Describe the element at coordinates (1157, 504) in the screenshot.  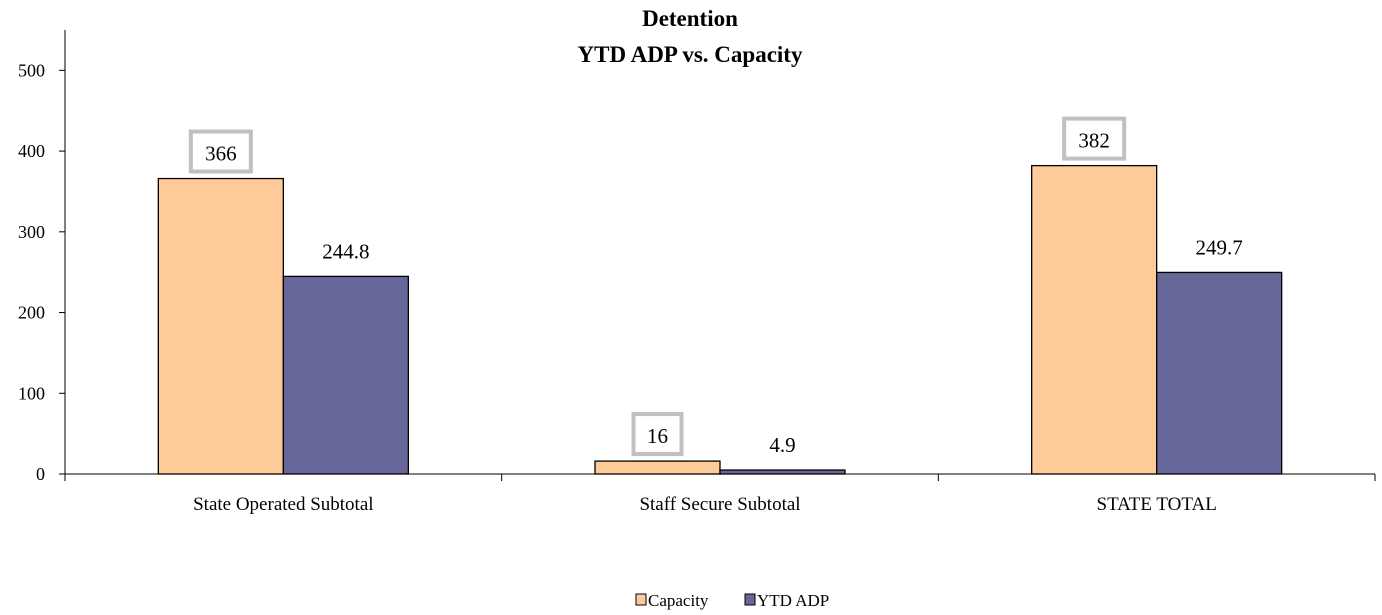
I see `category-label: STATE TOTAL` at that location.